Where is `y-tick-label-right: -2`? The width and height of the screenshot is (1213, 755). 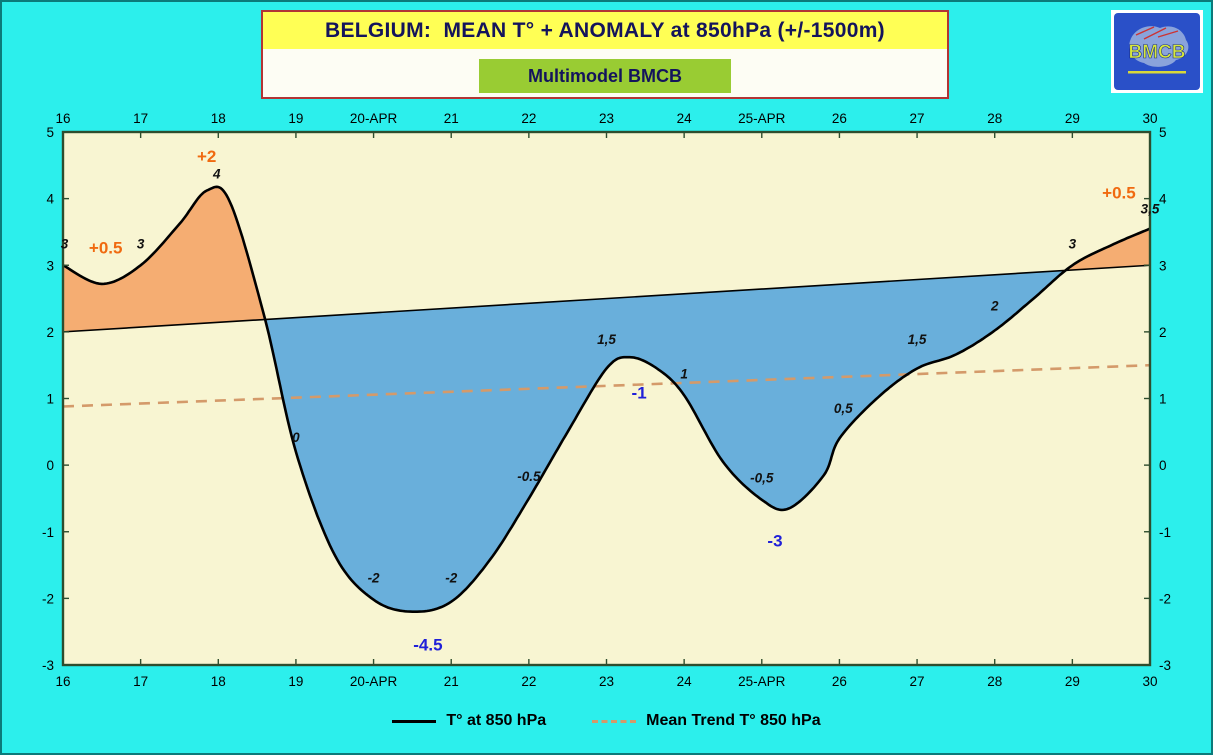
y-tick-label-right: -2 is located at coordinates (1165, 598).